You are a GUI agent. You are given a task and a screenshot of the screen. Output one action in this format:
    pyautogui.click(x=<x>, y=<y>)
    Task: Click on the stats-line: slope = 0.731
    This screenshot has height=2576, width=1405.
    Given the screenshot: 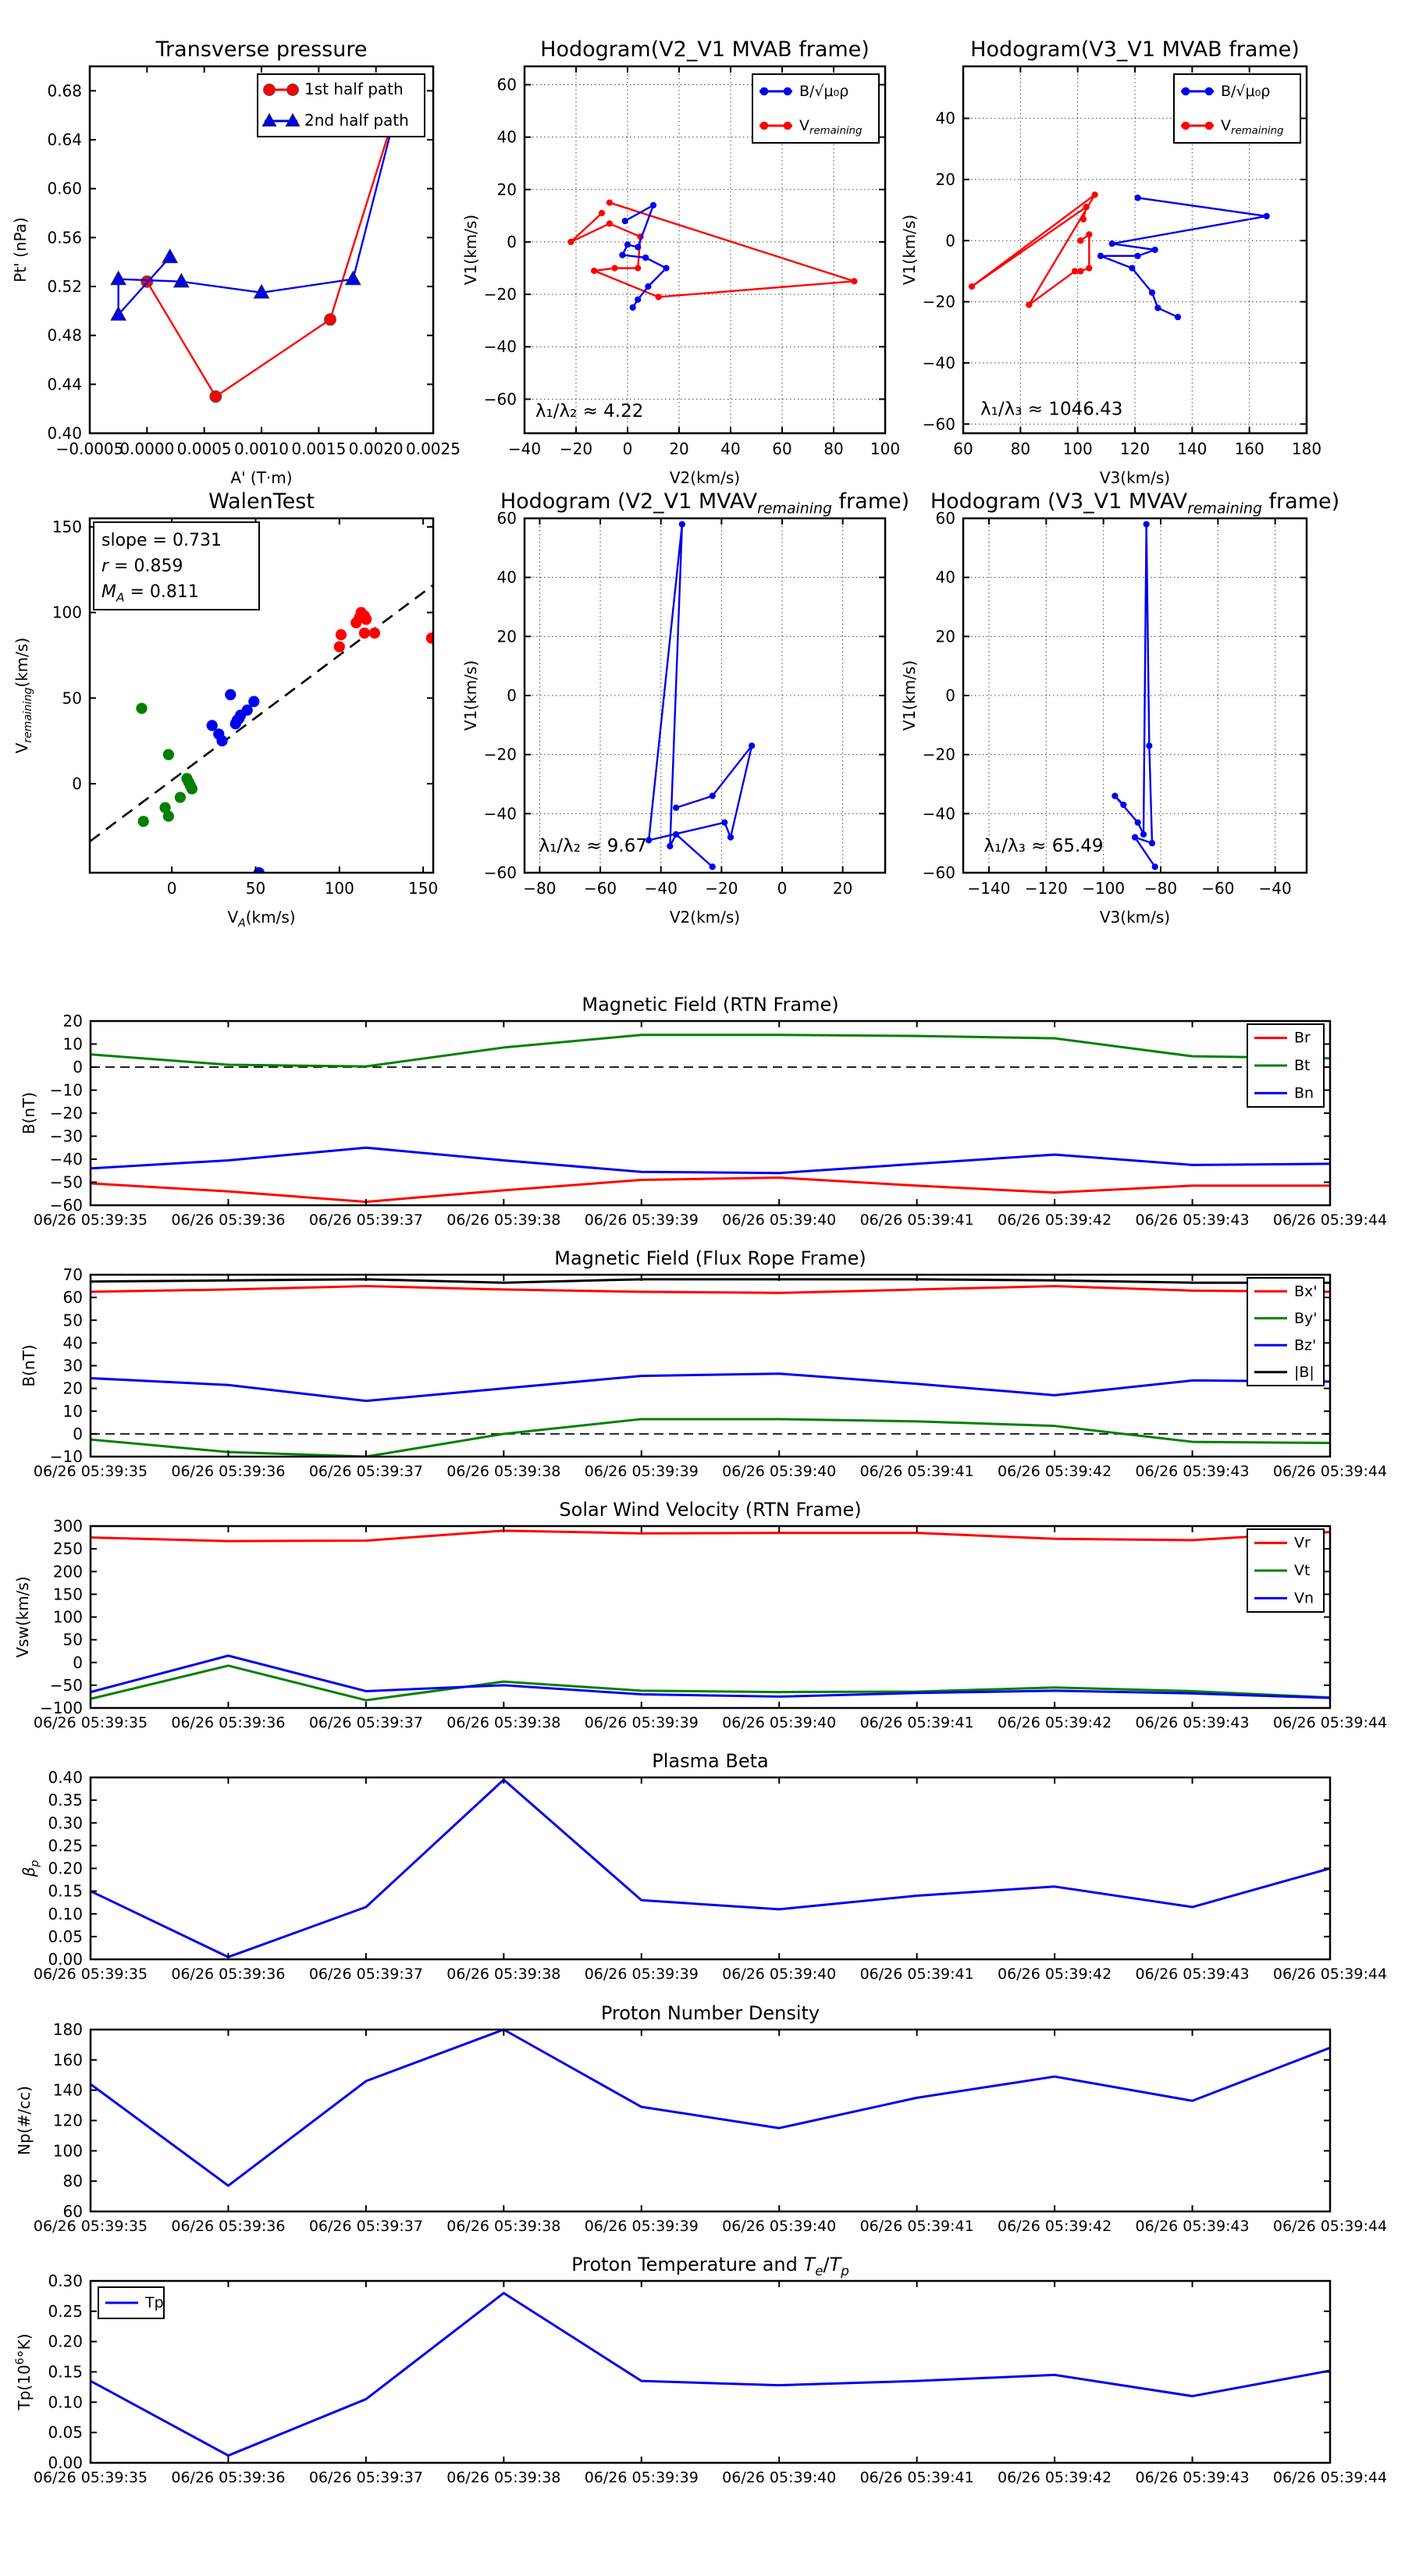 What is the action you would take?
    pyautogui.click(x=161, y=540)
    